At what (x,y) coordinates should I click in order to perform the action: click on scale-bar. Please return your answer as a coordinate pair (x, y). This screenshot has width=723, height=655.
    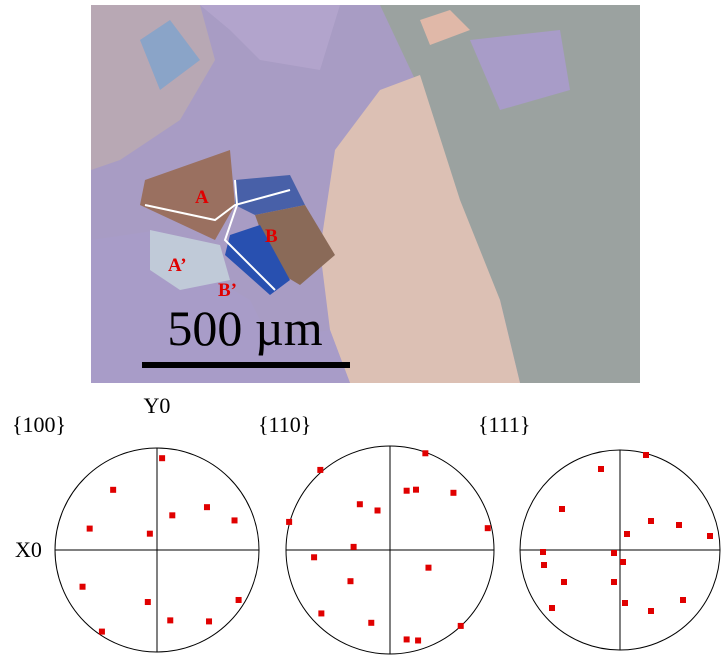
    Looking at the image, I should click on (246, 365).